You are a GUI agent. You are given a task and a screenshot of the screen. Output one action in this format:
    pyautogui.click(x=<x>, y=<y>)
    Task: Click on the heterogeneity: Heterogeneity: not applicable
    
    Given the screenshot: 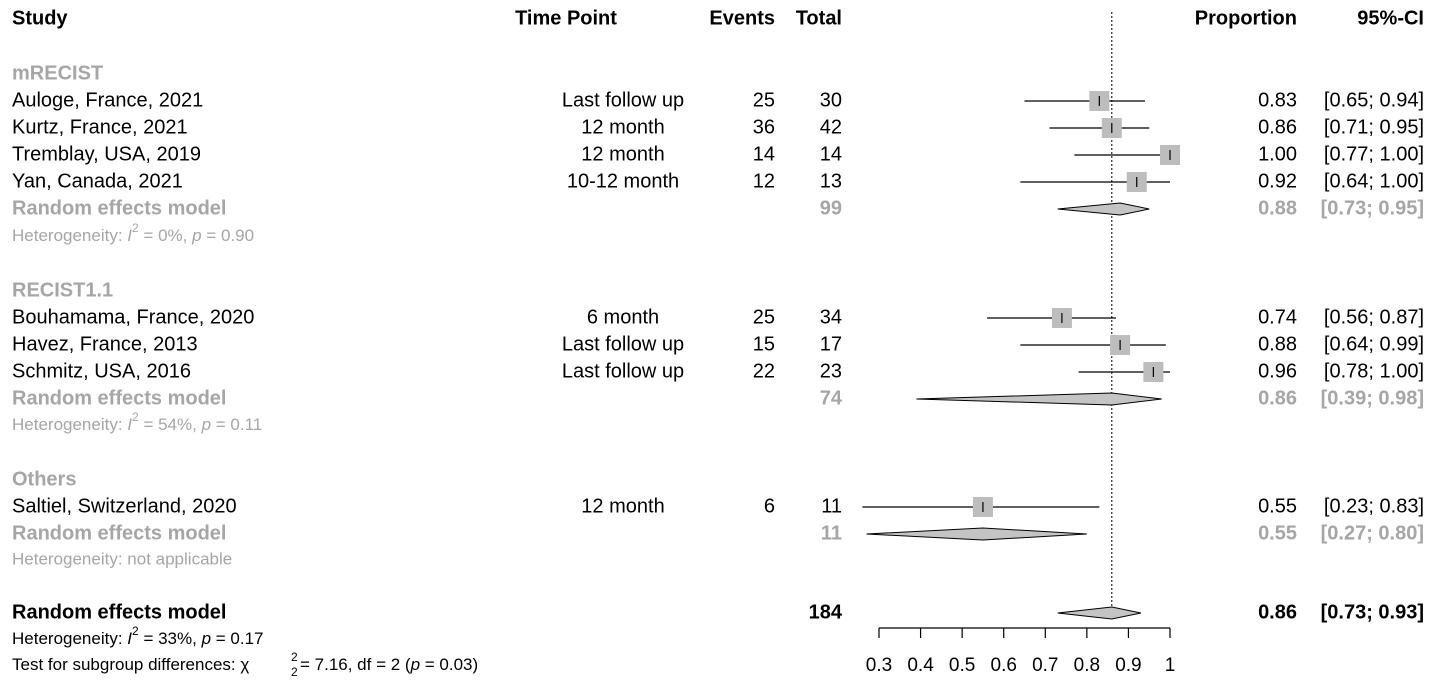 What is the action you would take?
    pyautogui.click(x=122, y=558)
    